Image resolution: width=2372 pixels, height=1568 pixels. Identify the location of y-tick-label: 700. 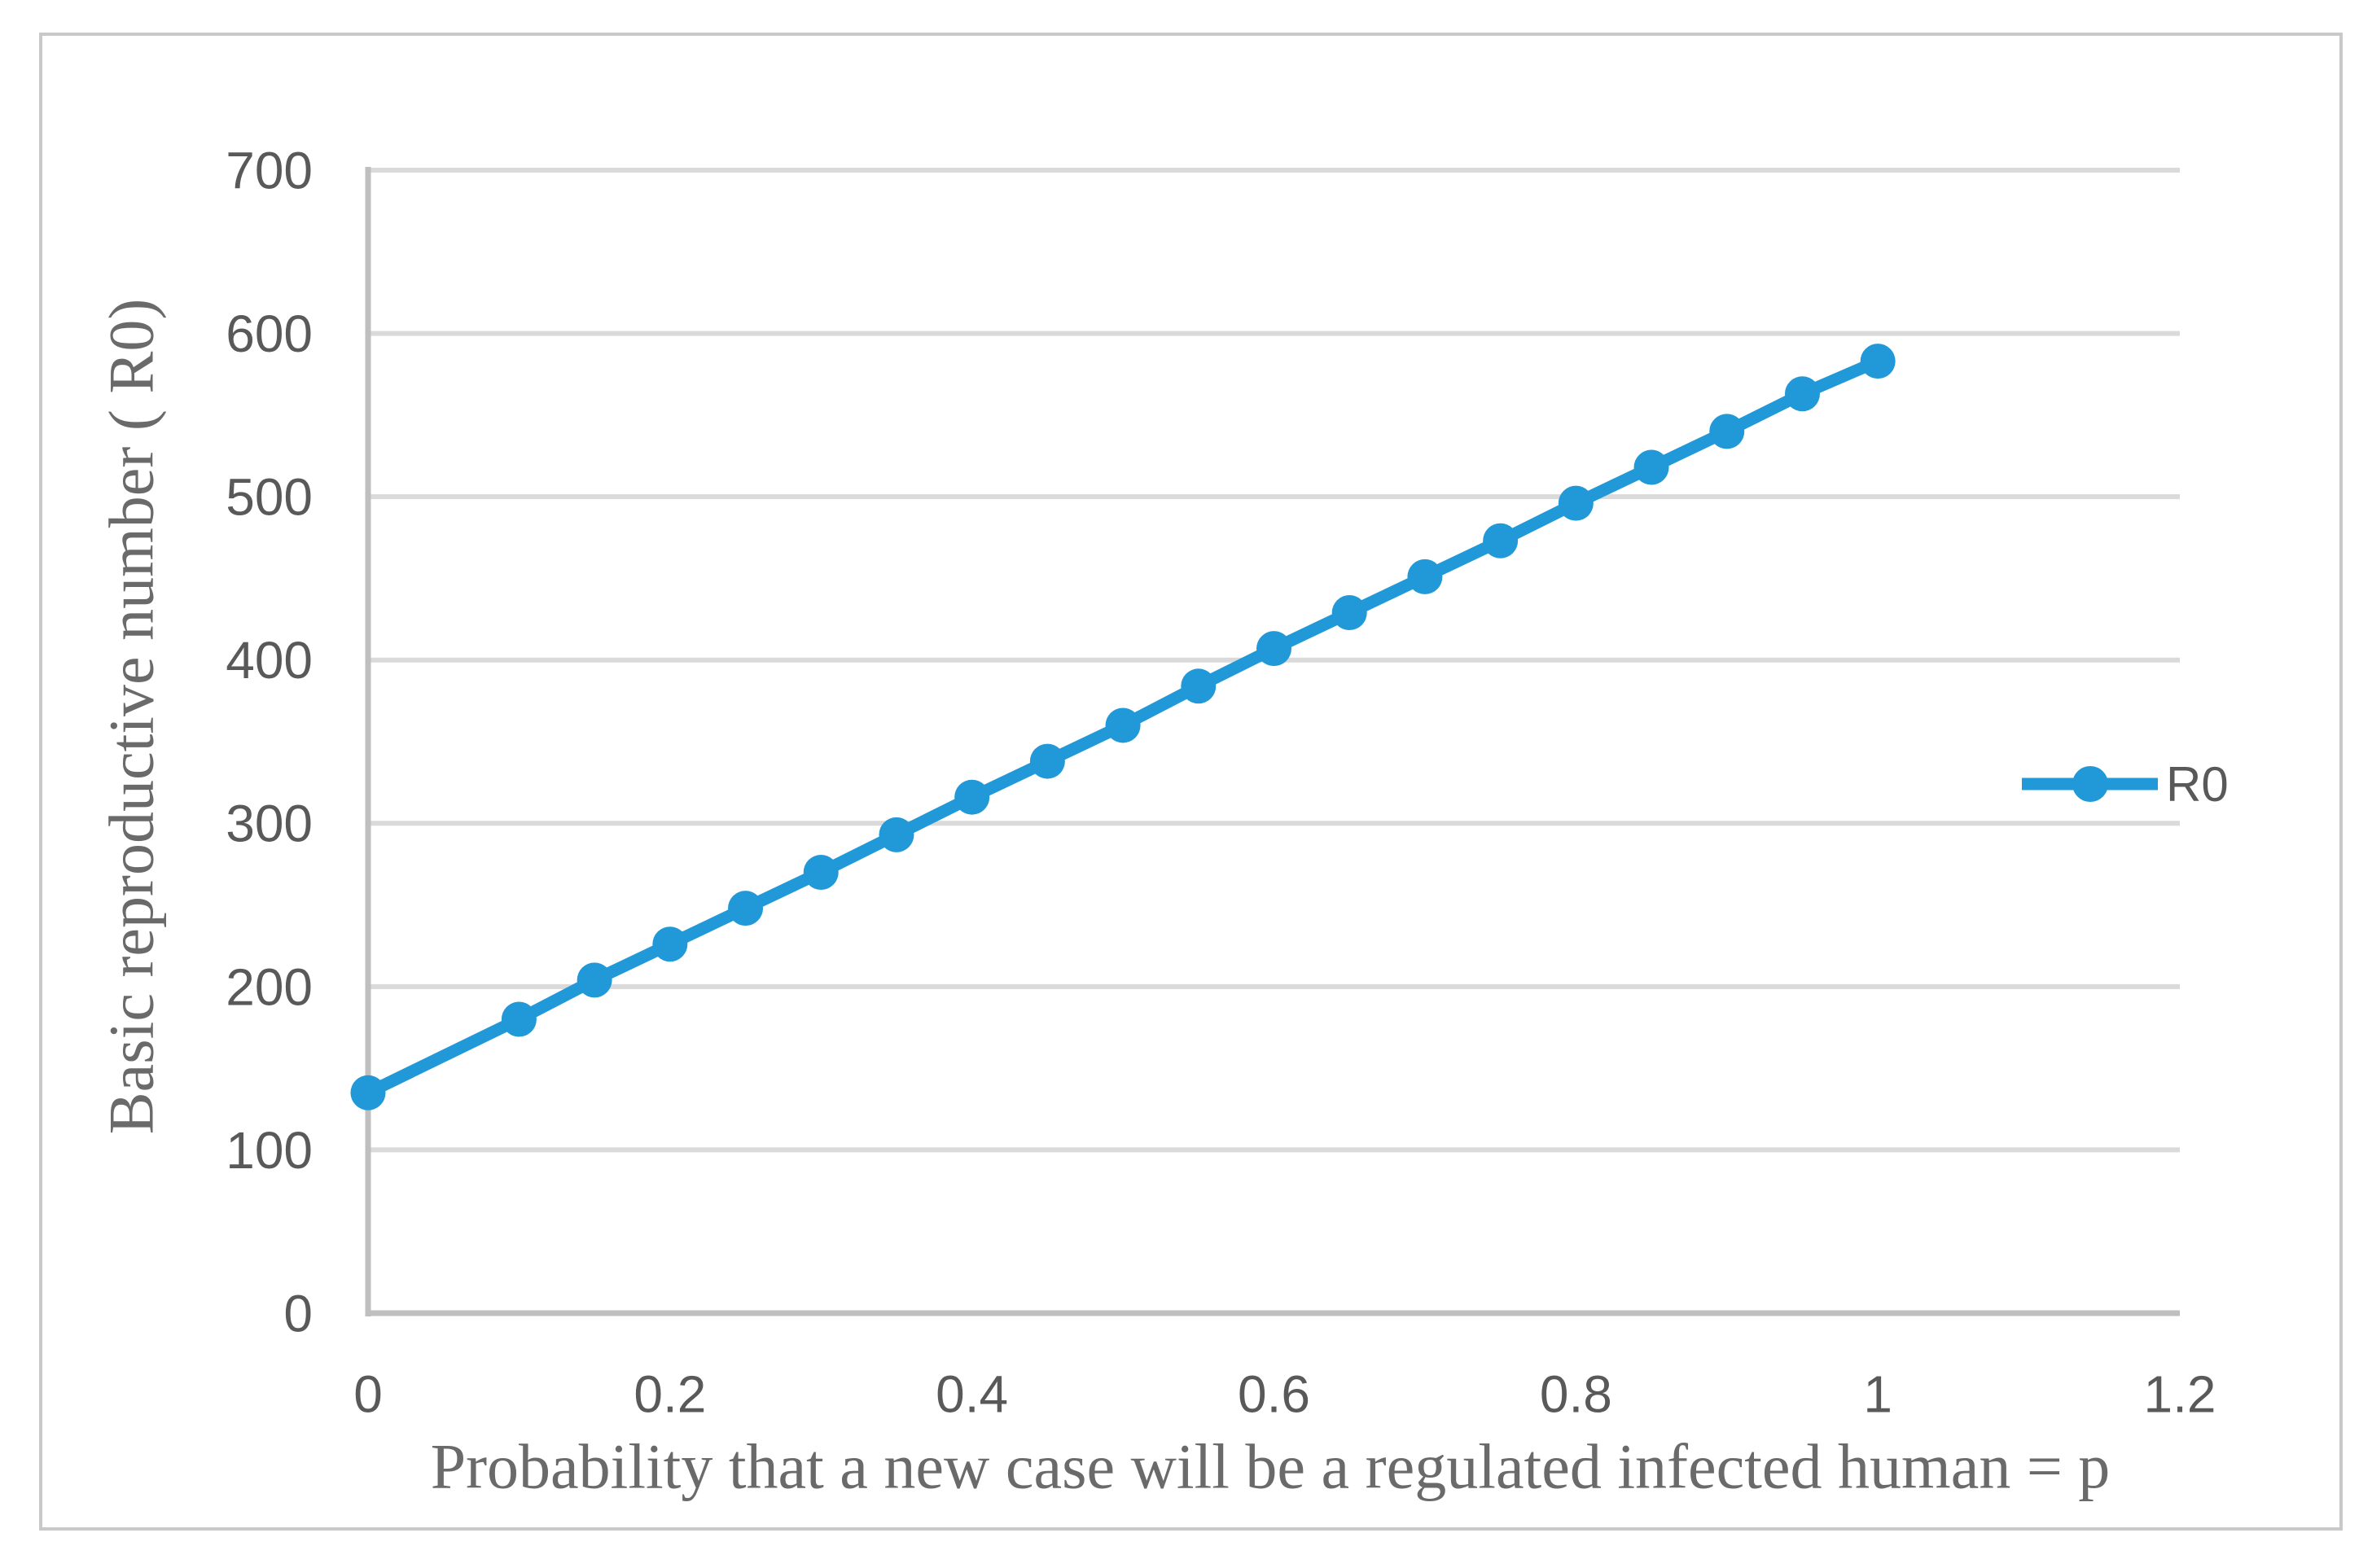
(269, 170).